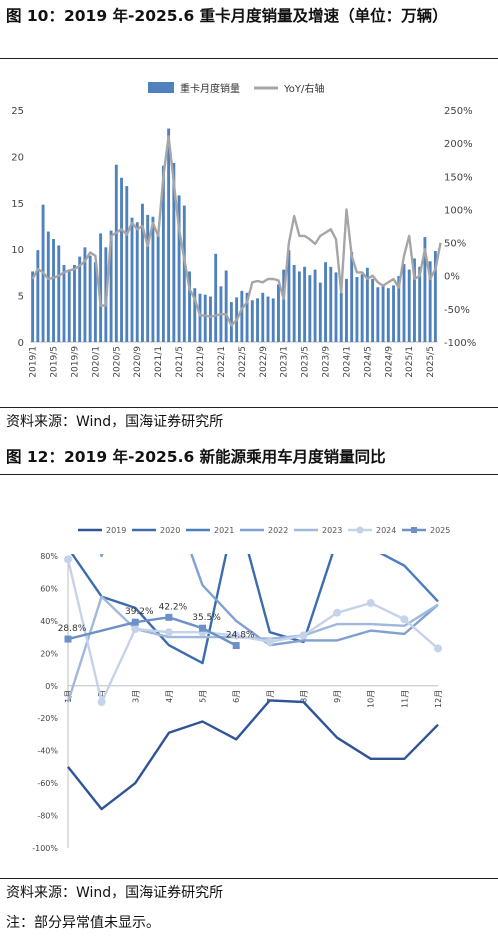  What do you see at coordinates (135, 696) in the screenshot?
I see `x-tick-label: 3月` at bounding box center [135, 696].